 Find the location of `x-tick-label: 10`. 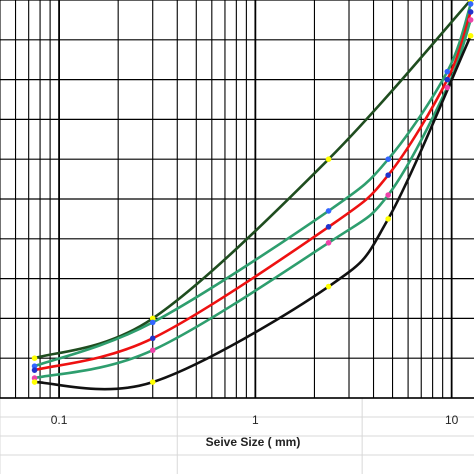

x-tick-label: 10 is located at coordinates (452, 420).